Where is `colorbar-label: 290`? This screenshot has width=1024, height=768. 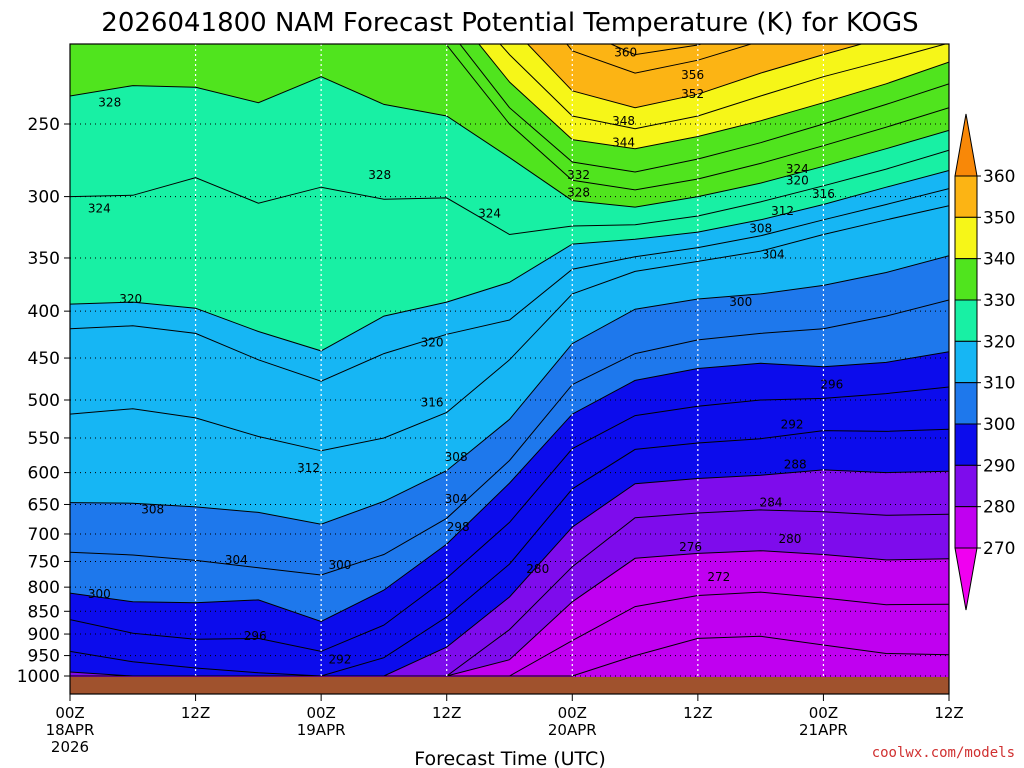
colorbar-label: 290 is located at coordinates (999, 466).